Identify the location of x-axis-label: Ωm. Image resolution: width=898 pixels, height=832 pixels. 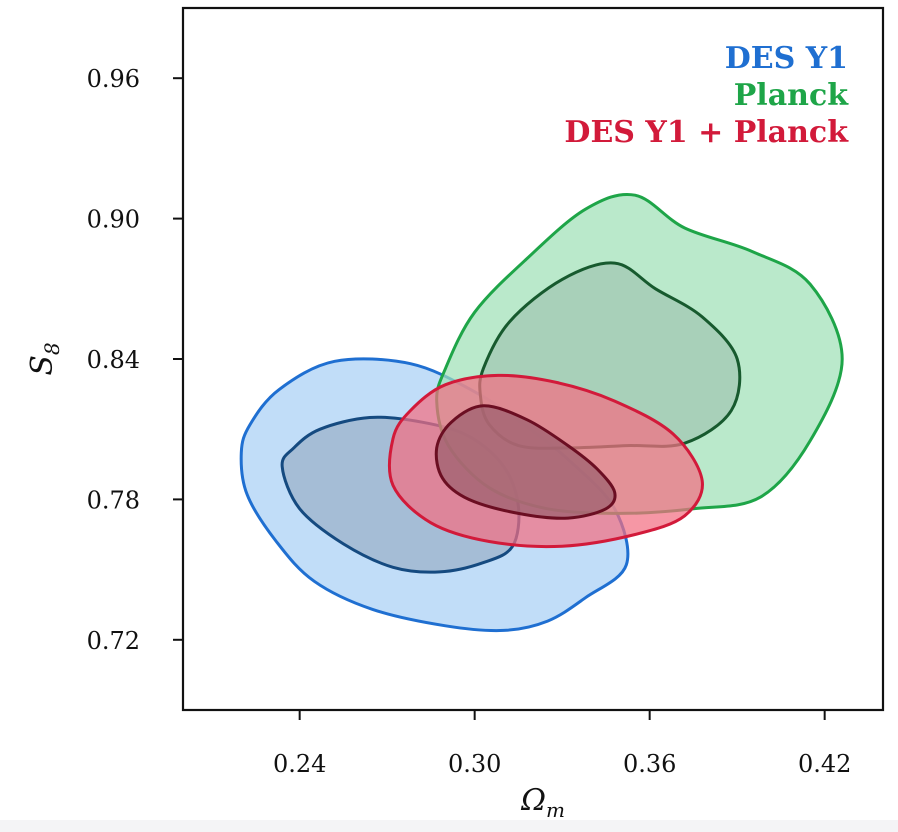
(542, 801).